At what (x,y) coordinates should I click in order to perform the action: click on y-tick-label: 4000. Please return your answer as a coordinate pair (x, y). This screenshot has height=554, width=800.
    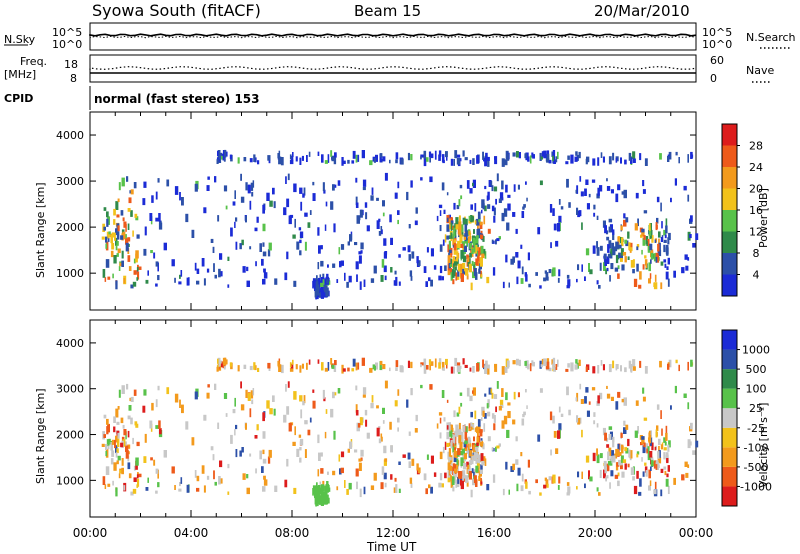
    Looking at the image, I should click on (70, 135).